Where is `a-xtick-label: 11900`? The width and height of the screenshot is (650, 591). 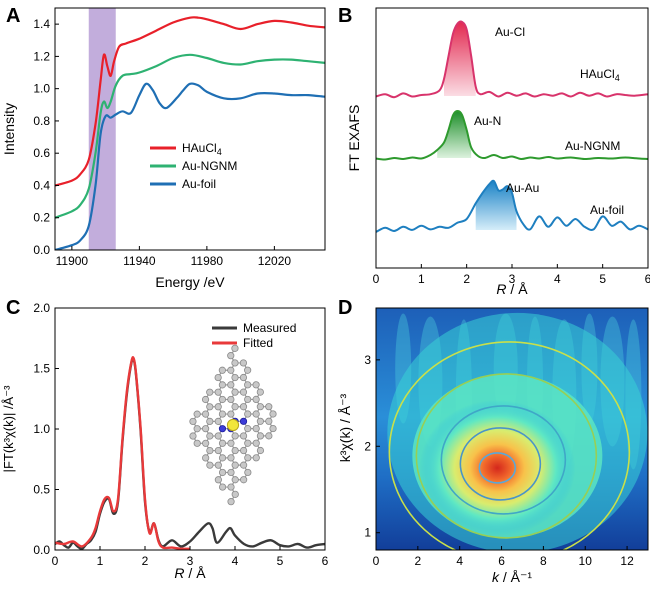
a-xtick-label: 11900 is located at coordinates (72, 261).